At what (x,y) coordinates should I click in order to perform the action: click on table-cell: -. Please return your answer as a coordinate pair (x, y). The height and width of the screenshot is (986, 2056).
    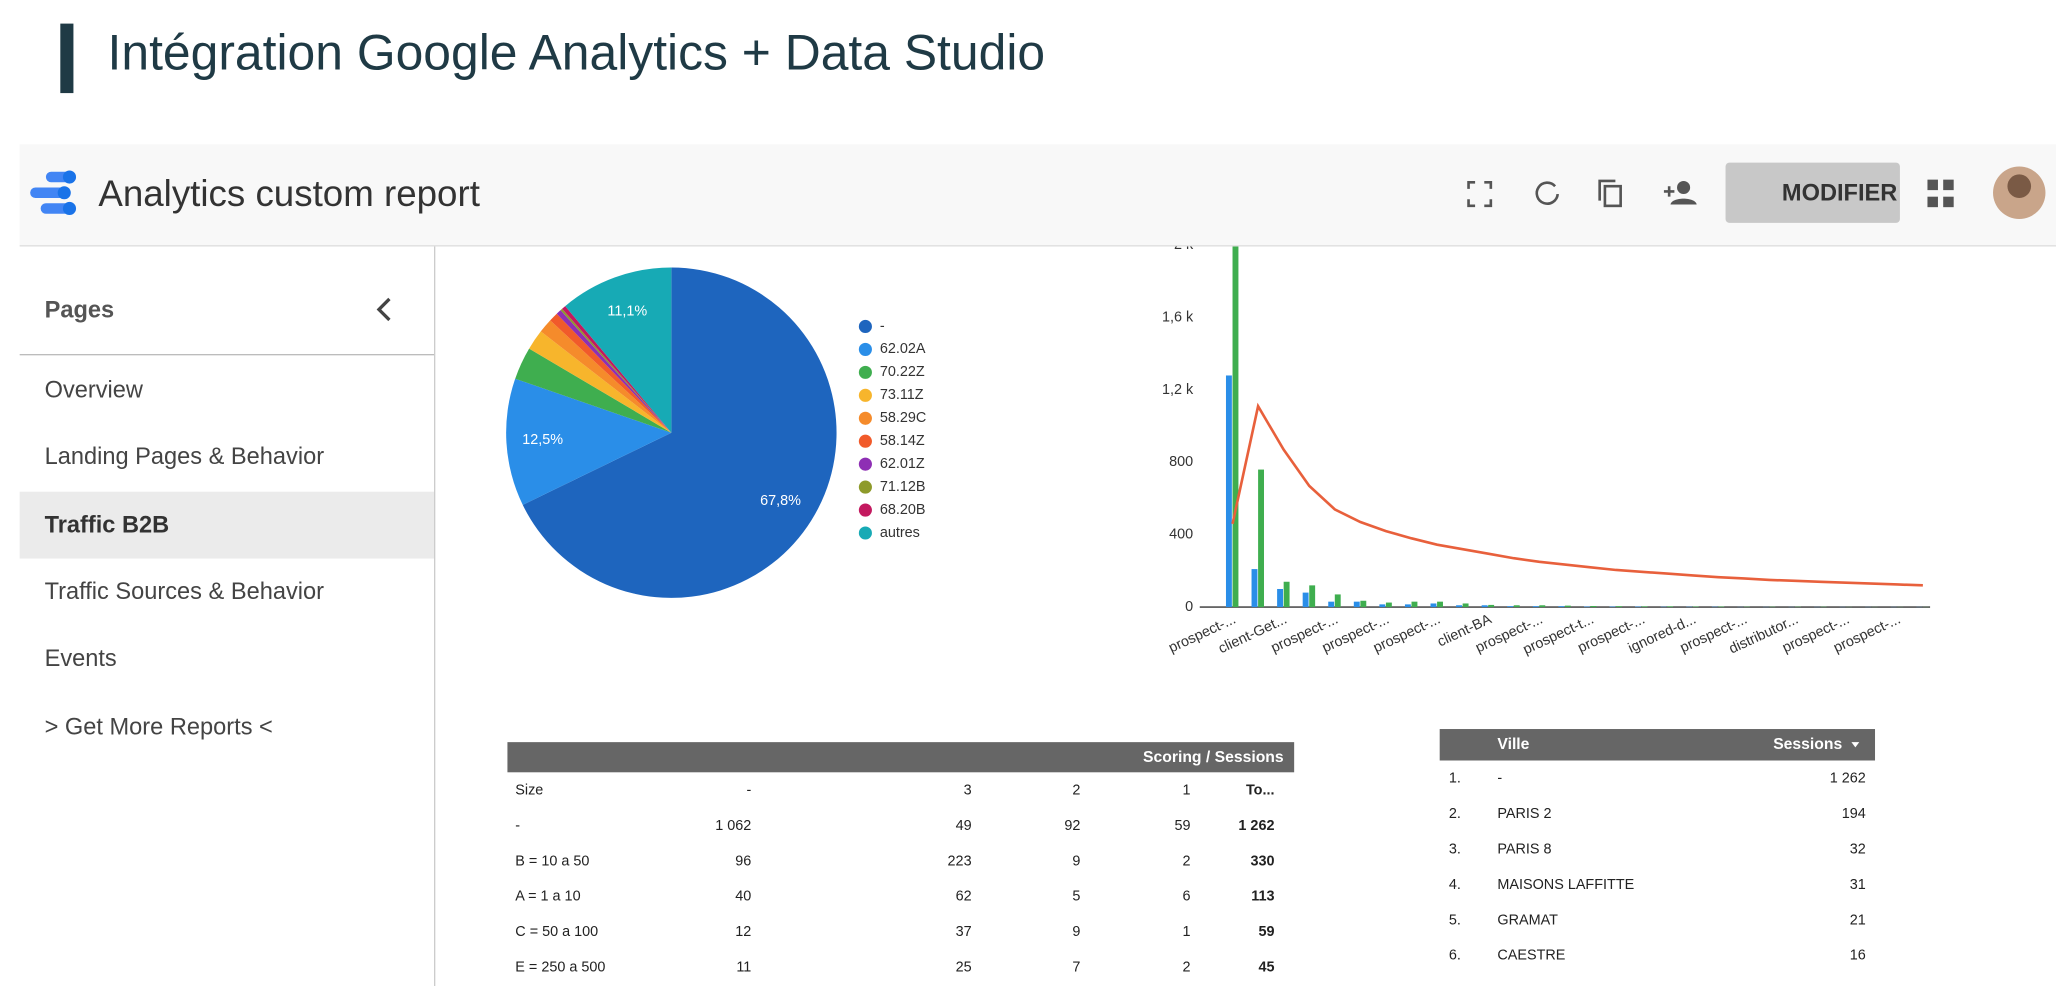
    Looking at the image, I should click on (517, 826).